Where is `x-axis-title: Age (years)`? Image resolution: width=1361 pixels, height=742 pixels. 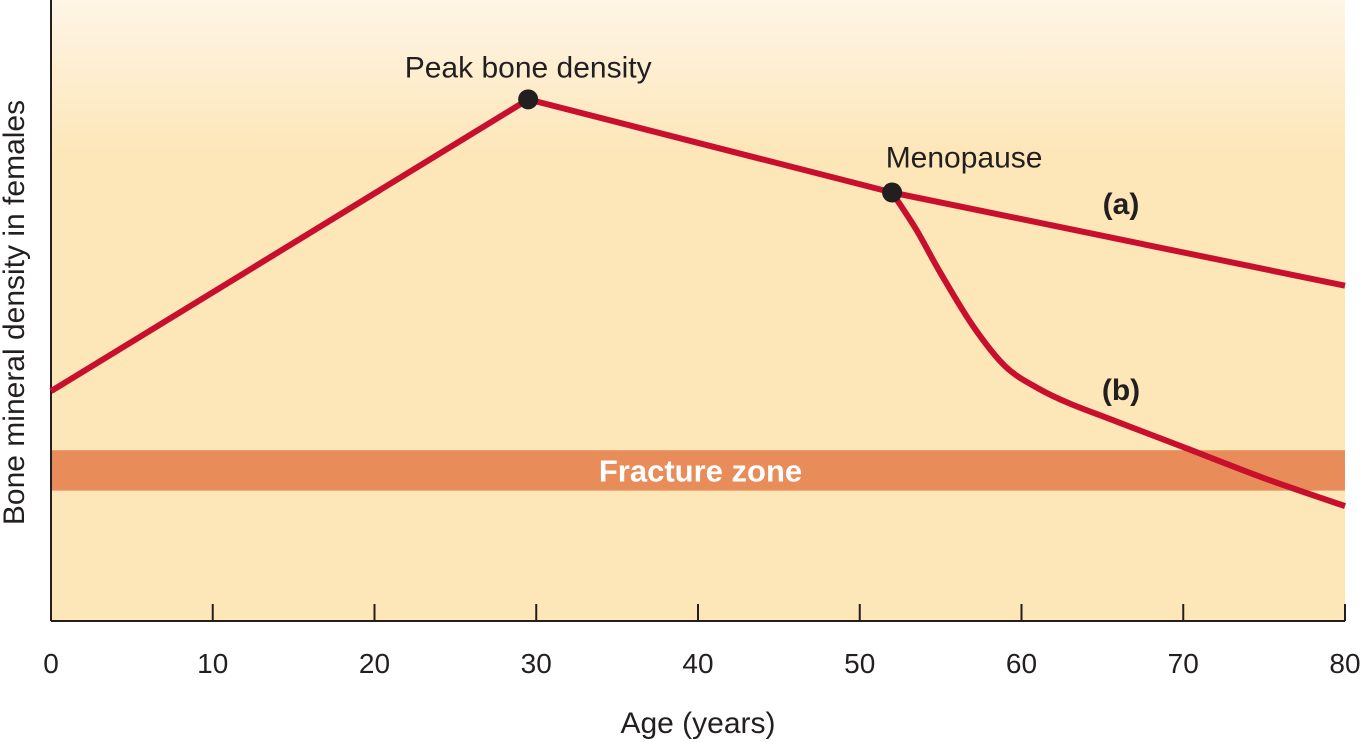
x-axis-title: Age (years) is located at coordinates (697, 723).